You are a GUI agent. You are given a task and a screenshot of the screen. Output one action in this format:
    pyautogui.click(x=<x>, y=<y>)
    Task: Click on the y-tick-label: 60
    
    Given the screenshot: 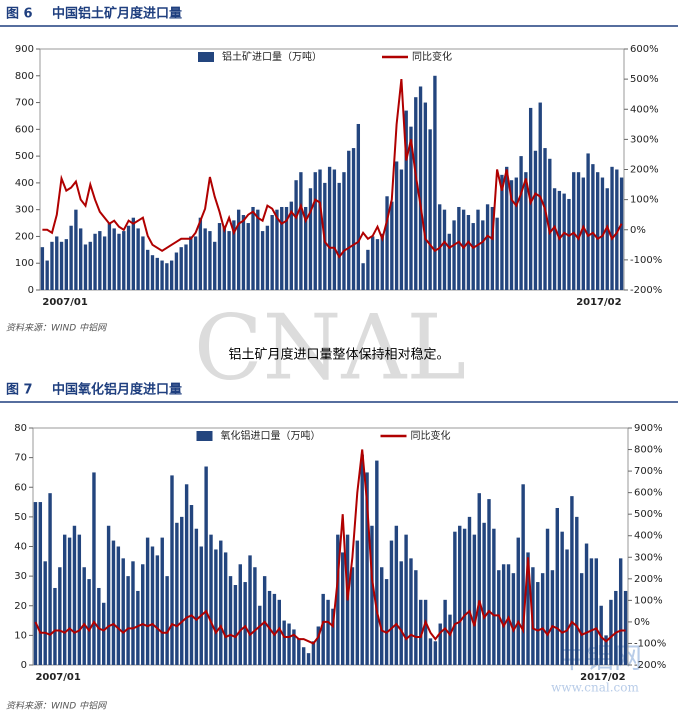 What is the action you would take?
    pyautogui.click(x=20, y=487)
    